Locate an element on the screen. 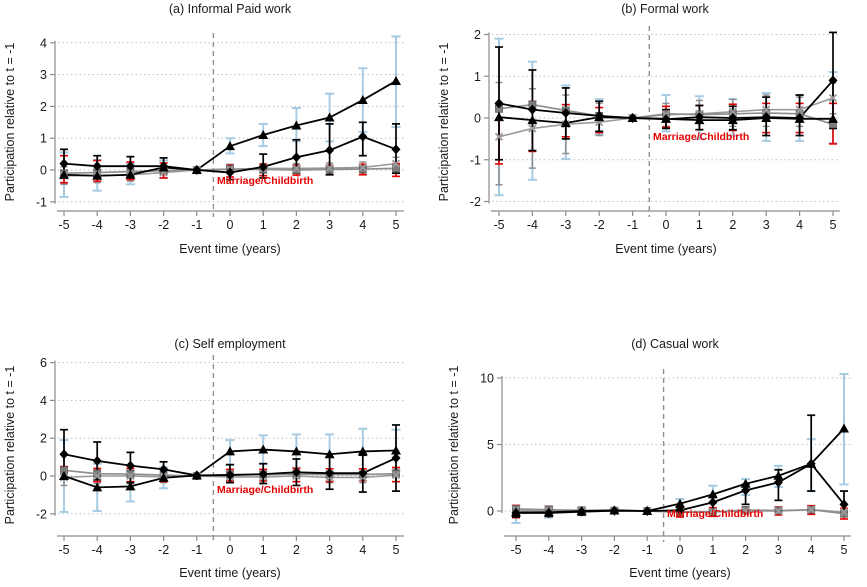 The image size is (867, 587). x-tick-label: -4 is located at coordinates (97, 550).